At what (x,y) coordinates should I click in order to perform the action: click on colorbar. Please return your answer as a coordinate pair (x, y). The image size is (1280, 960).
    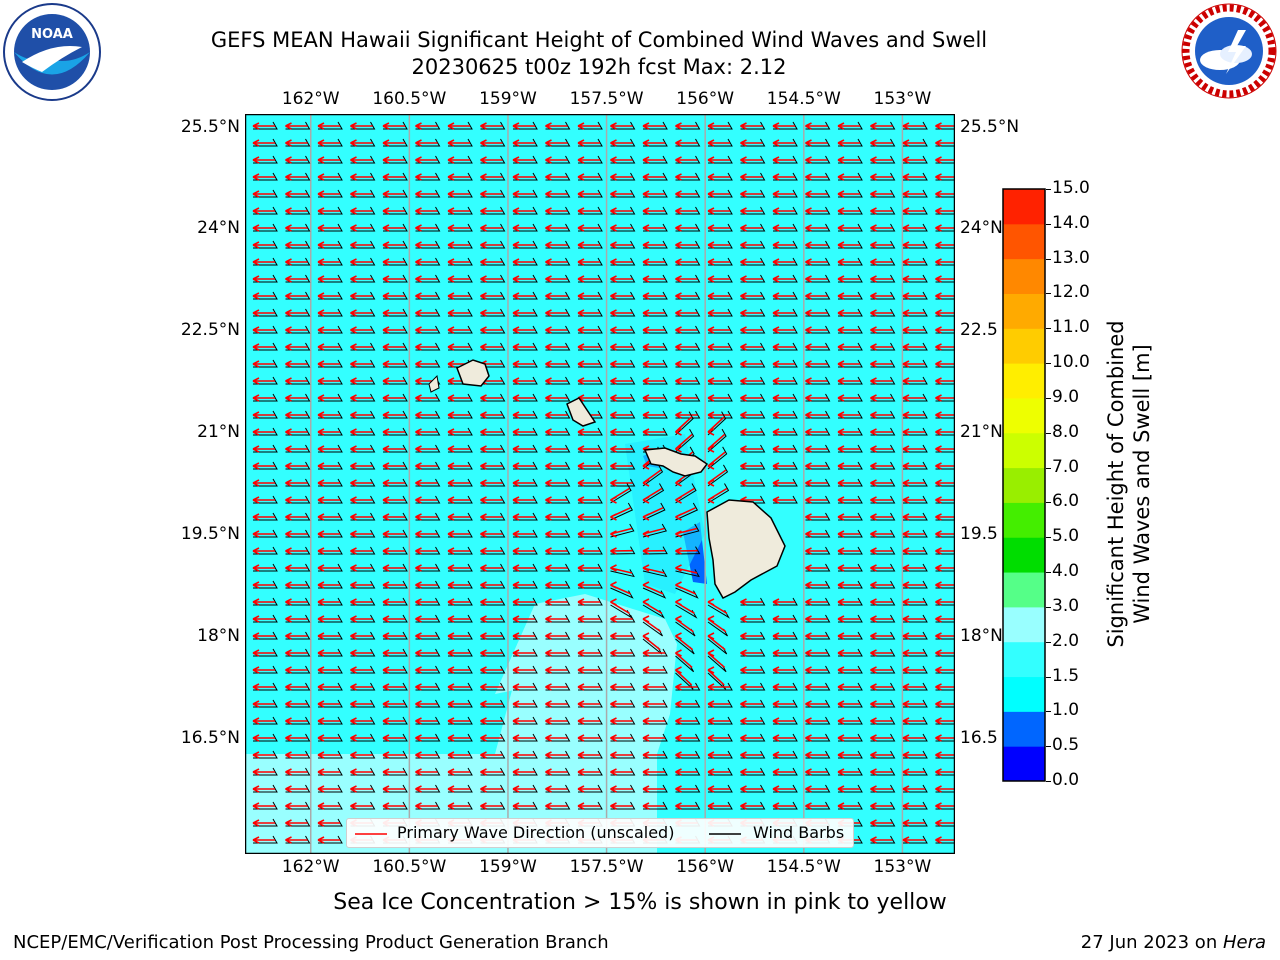
    Looking at the image, I should click on (1024, 485).